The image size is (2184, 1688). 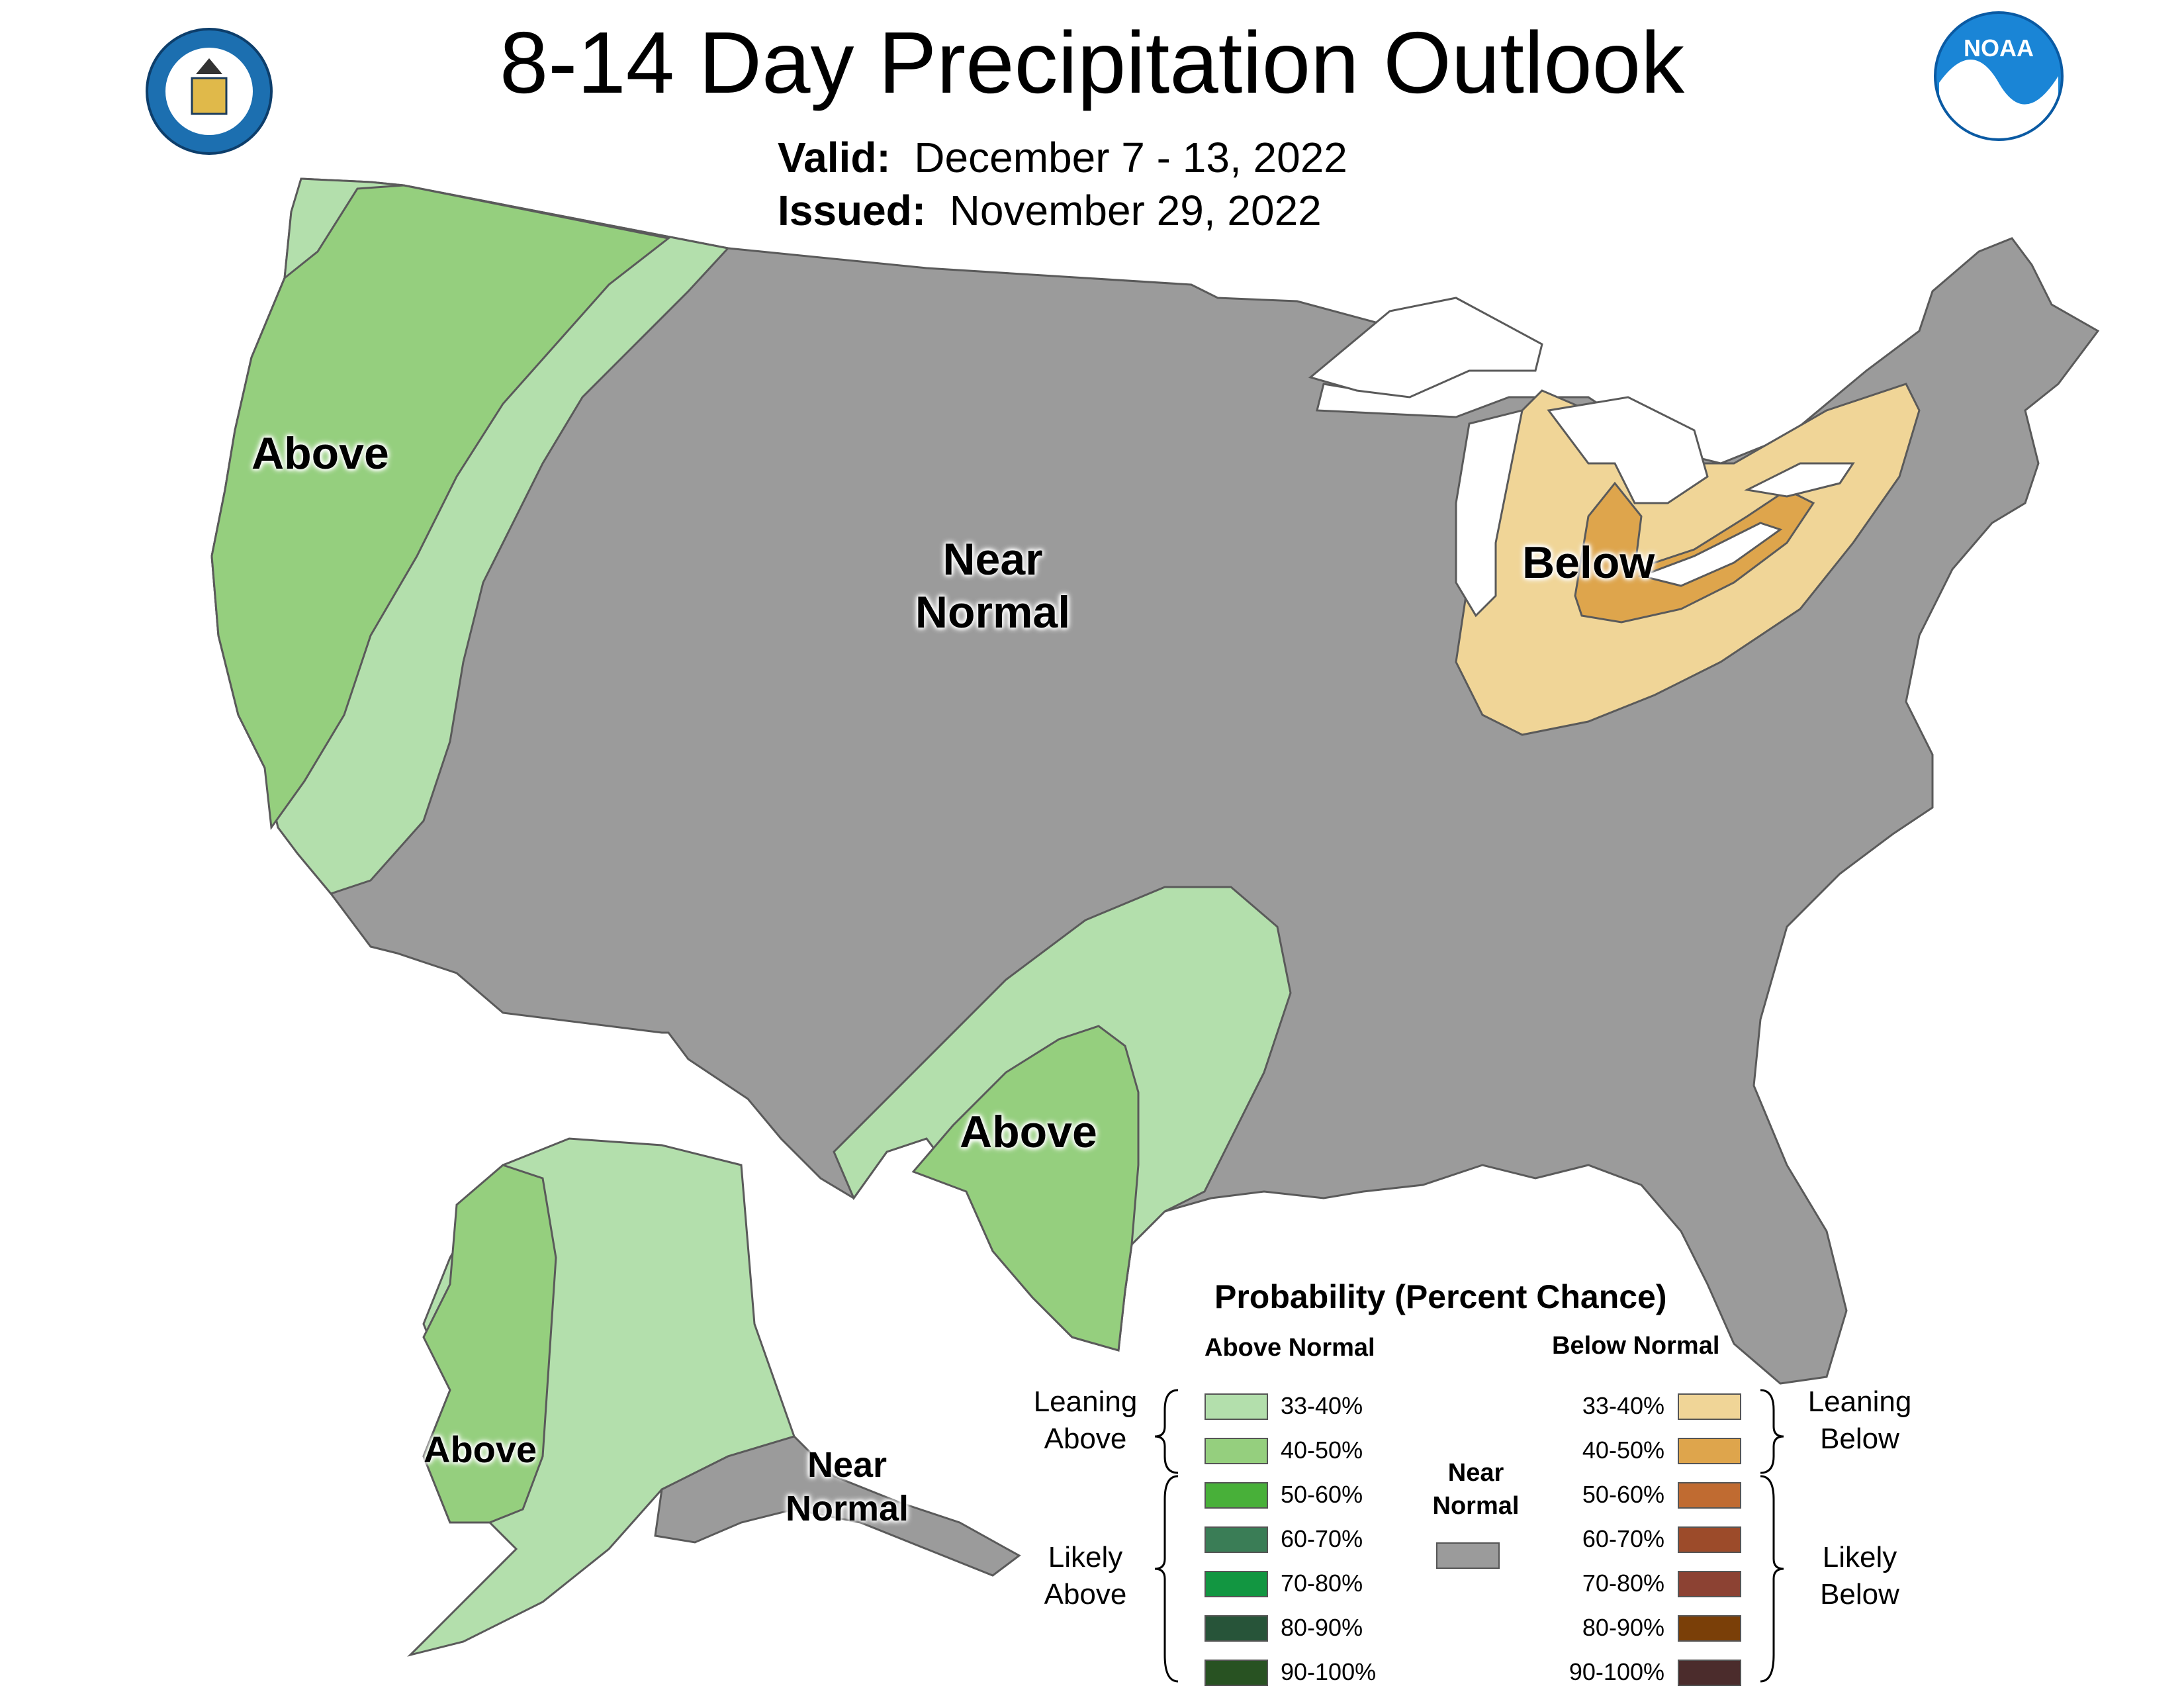 What do you see at coordinates (1623, 1495) in the screenshot?
I see `legend-below-label-2: 50-60%` at bounding box center [1623, 1495].